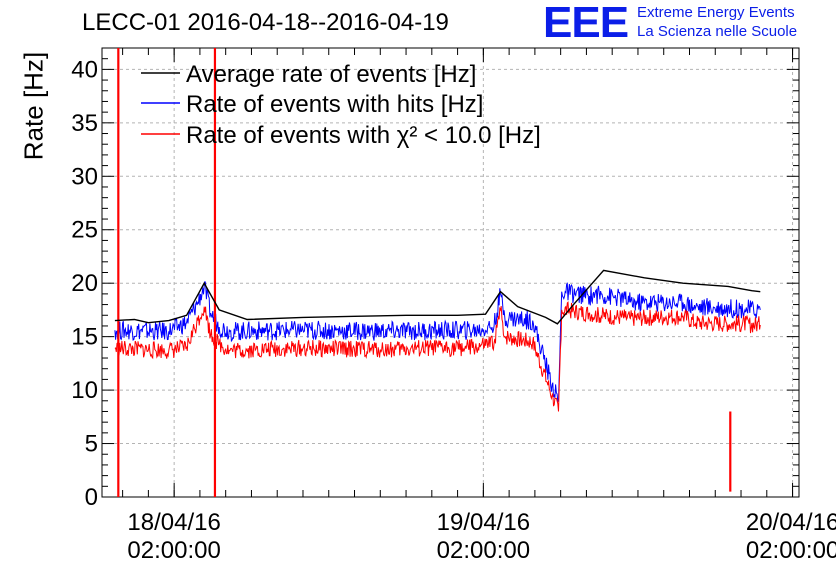  What do you see at coordinates (331, 74) in the screenshot?
I see `legend-label: Average rate of events [Hz]` at bounding box center [331, 74].